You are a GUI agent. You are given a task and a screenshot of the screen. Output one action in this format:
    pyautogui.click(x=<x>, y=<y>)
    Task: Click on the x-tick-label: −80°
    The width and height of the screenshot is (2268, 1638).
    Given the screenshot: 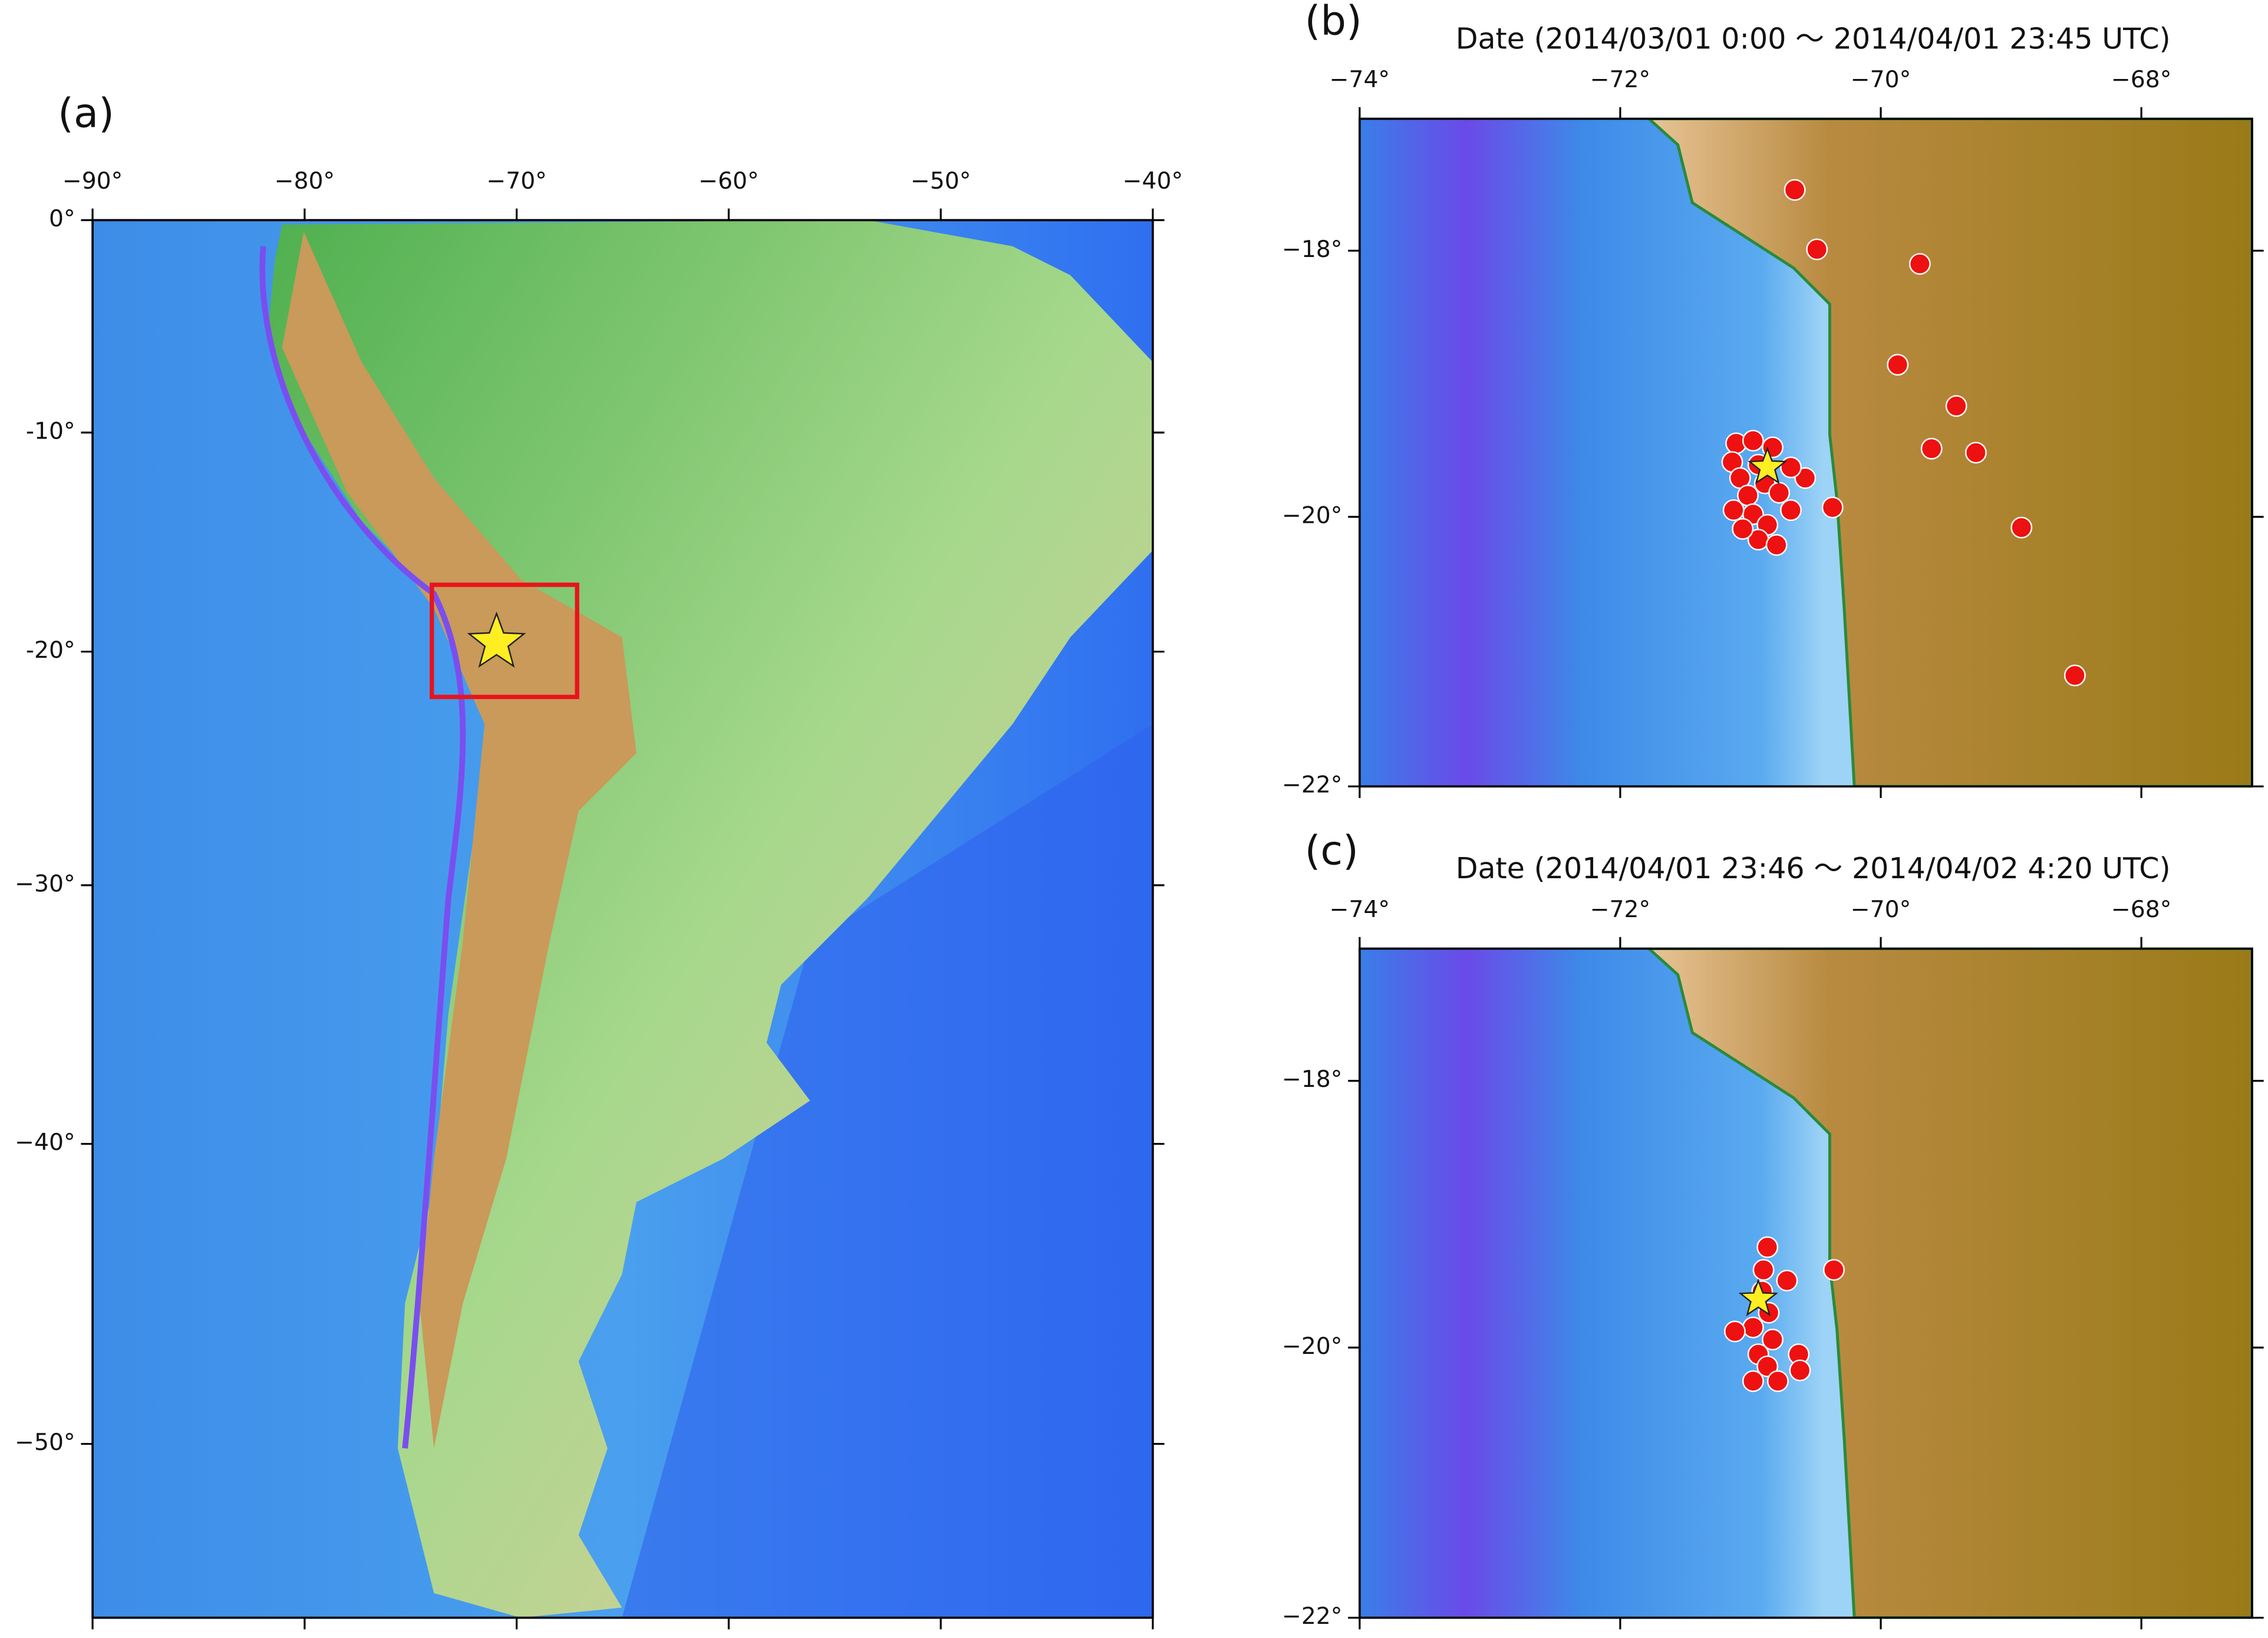 What is the action you would take?
    pyautogui.click(x=305, y=181)
    